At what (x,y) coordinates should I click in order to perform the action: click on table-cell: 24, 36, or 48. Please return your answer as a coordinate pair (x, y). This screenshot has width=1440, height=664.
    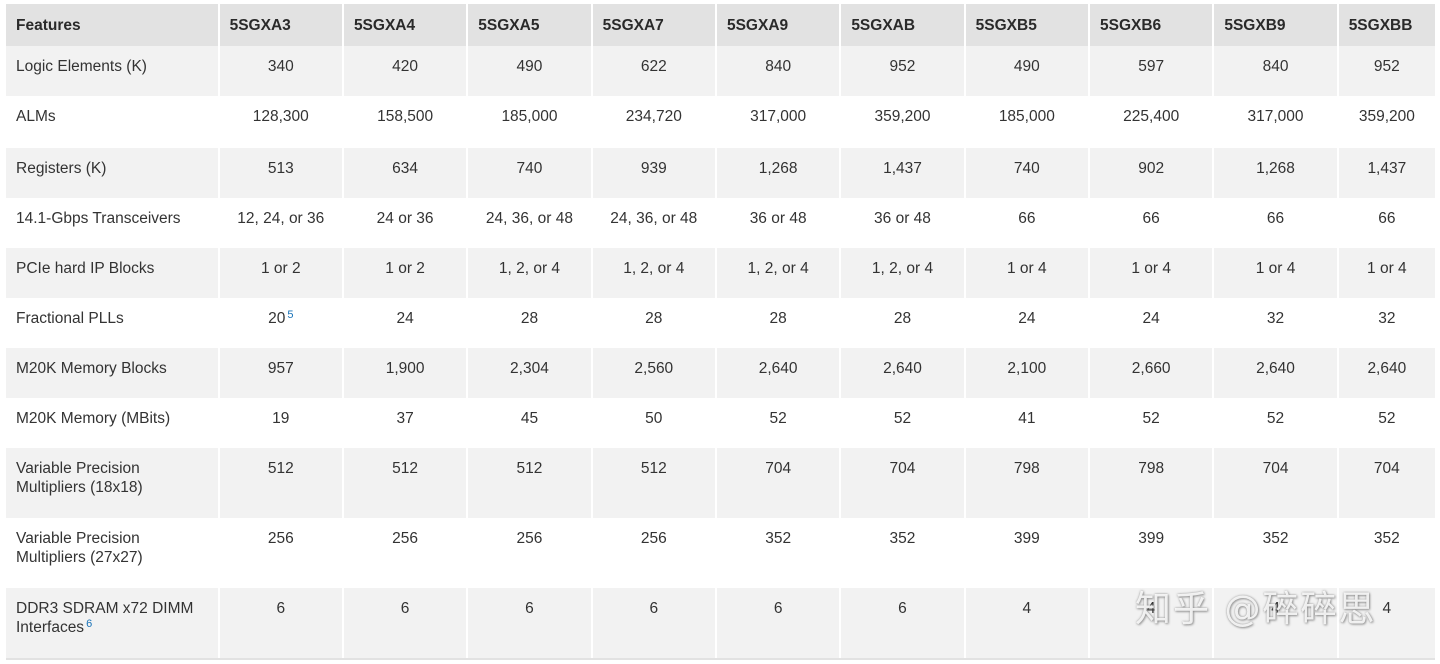
    Looking at the image, I should click on (653, 223).